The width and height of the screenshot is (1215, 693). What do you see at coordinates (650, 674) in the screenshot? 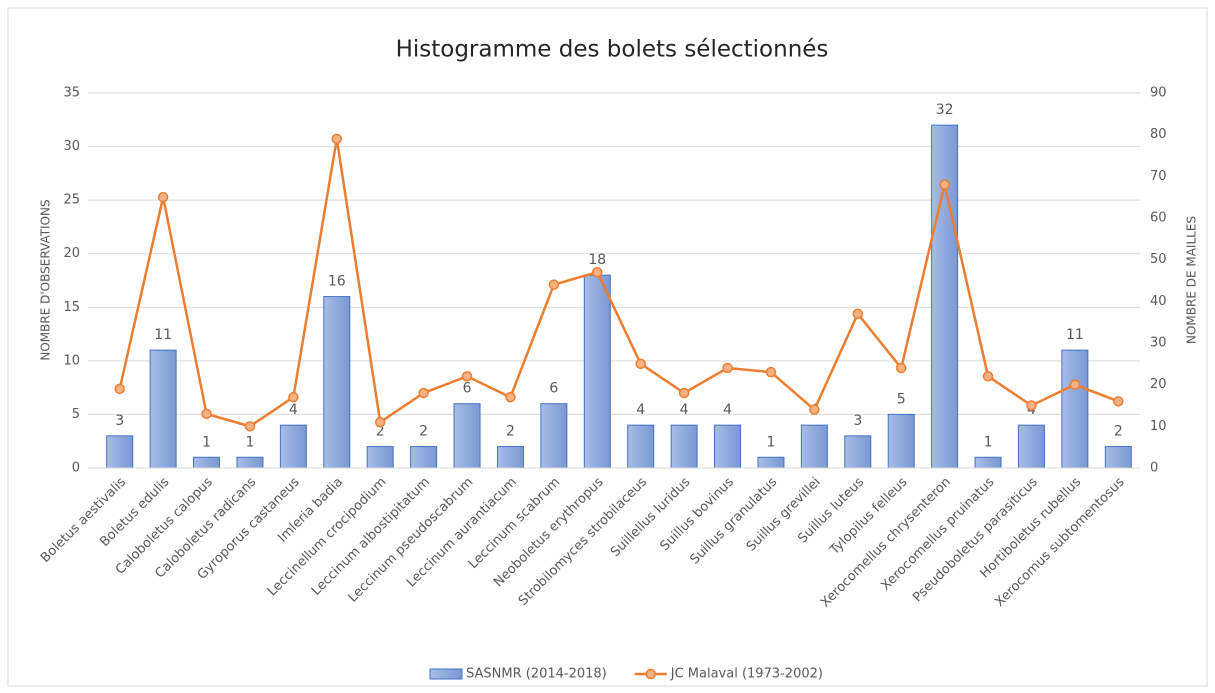
I see `legend-swatch-marker` at bounding box center [650, 674].